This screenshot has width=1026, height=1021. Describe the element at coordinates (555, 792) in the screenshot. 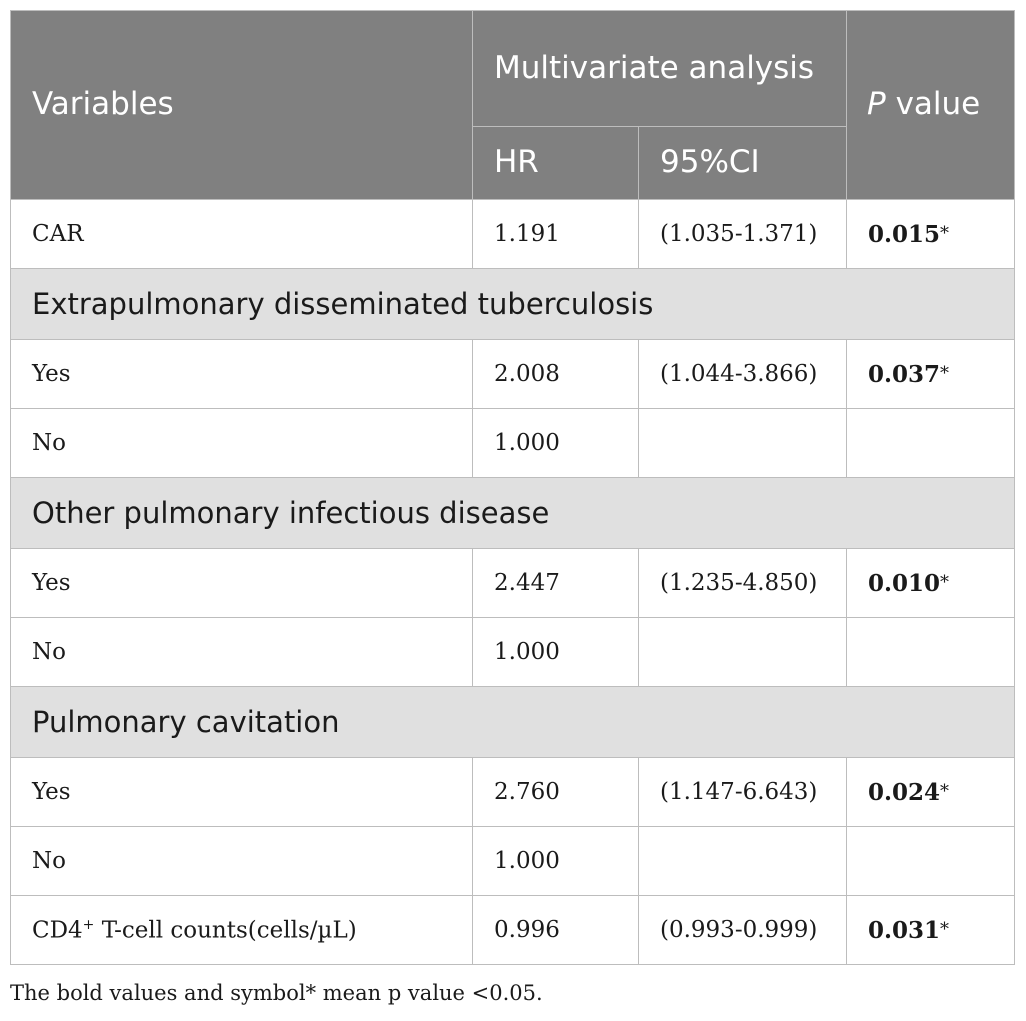

I see `row-hr: 2.760` at that location.